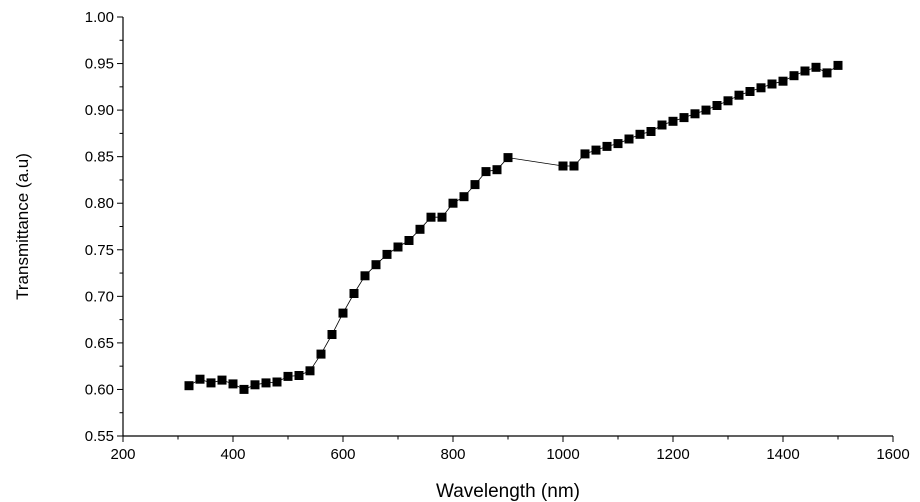  I want to click on y-tick-label: 1.00, so click(99, 17).